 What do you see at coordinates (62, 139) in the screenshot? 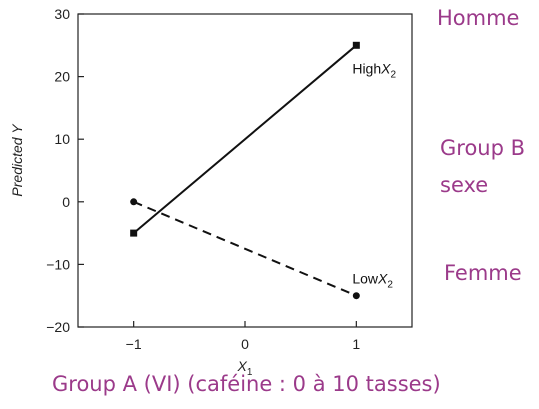
I see `y-tick-label: 10` at bounding box center [62, 139].